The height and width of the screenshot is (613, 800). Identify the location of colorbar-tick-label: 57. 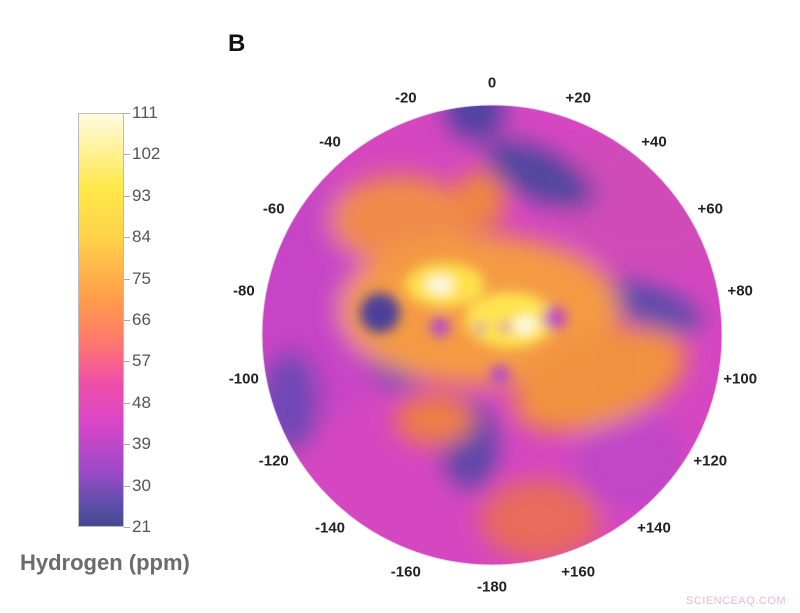
(141, 361).